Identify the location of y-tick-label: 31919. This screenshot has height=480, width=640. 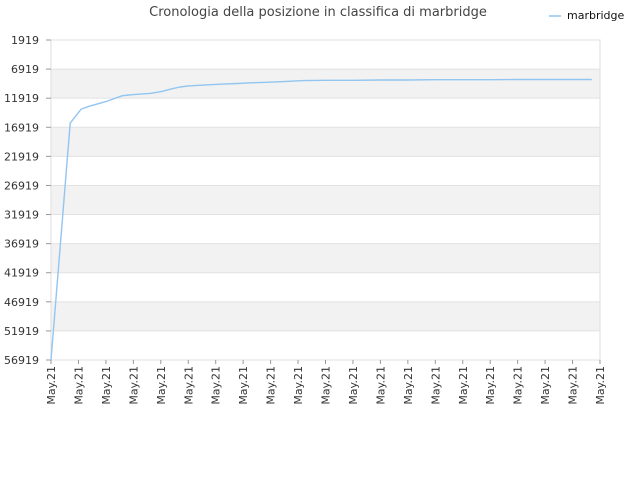
(21, 215).